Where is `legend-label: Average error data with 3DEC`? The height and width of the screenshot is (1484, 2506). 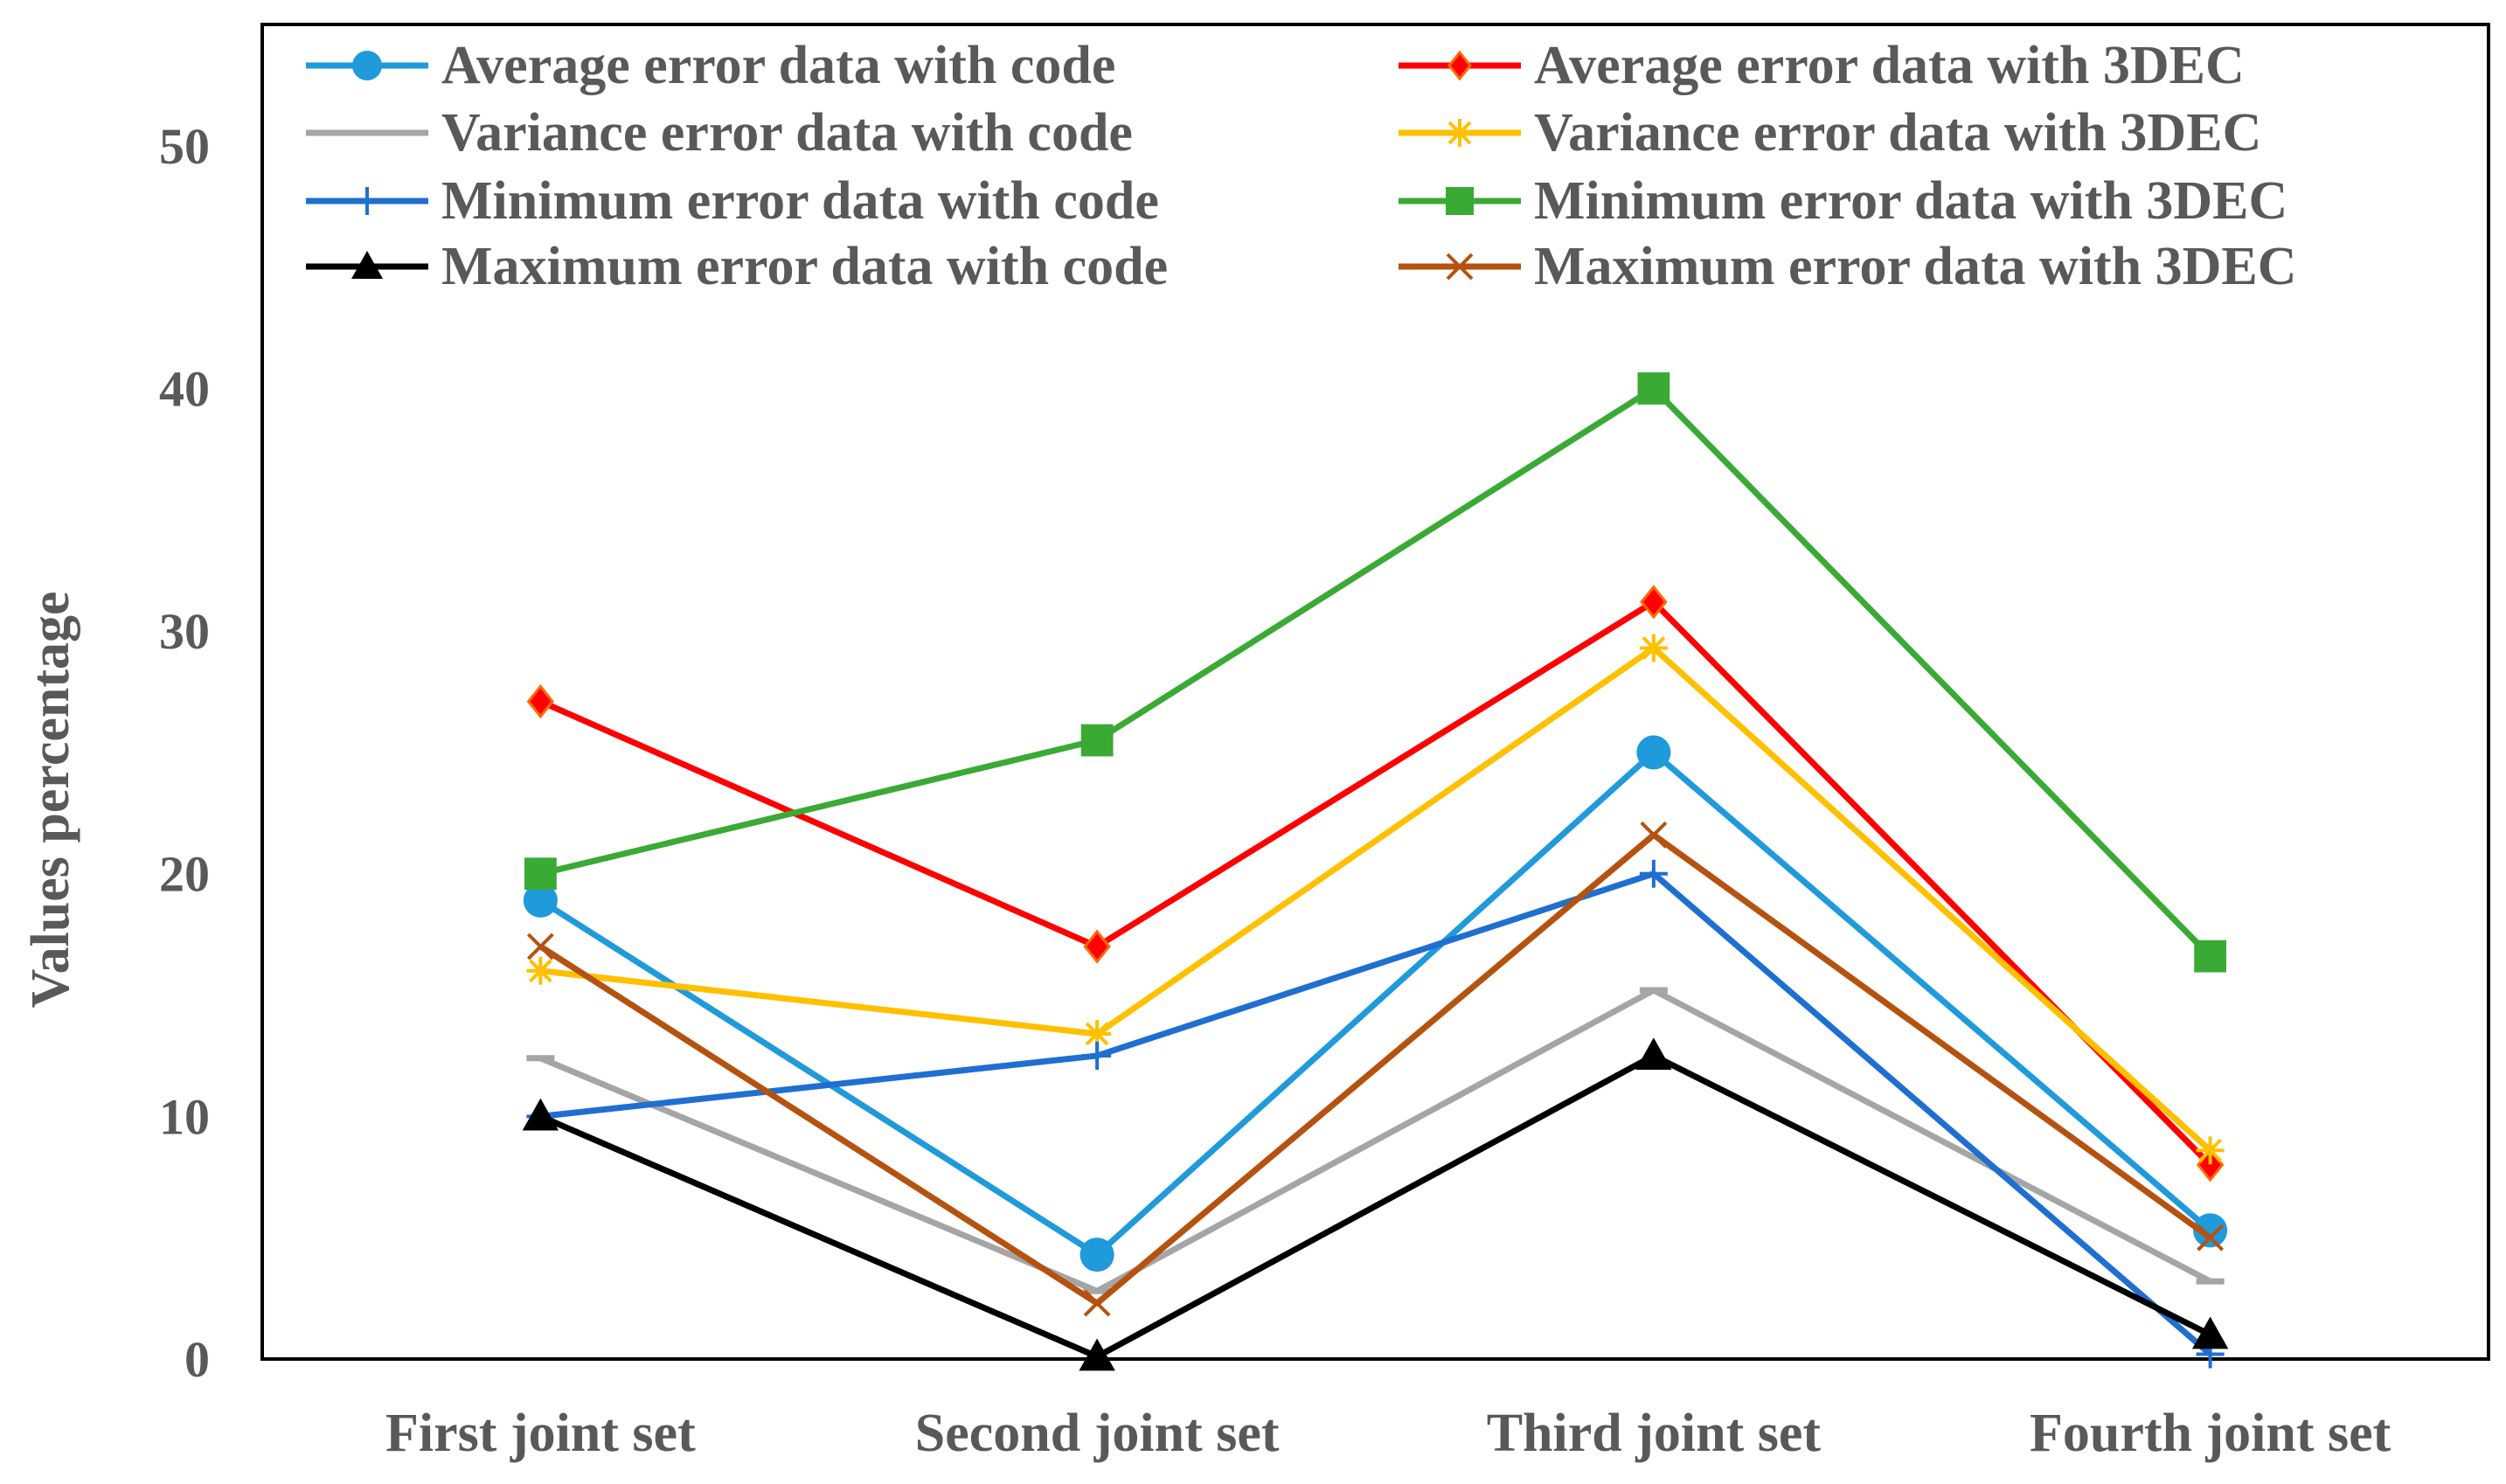 legend-label: Average error data with 3DEC is located at coordinates (1889, 65).